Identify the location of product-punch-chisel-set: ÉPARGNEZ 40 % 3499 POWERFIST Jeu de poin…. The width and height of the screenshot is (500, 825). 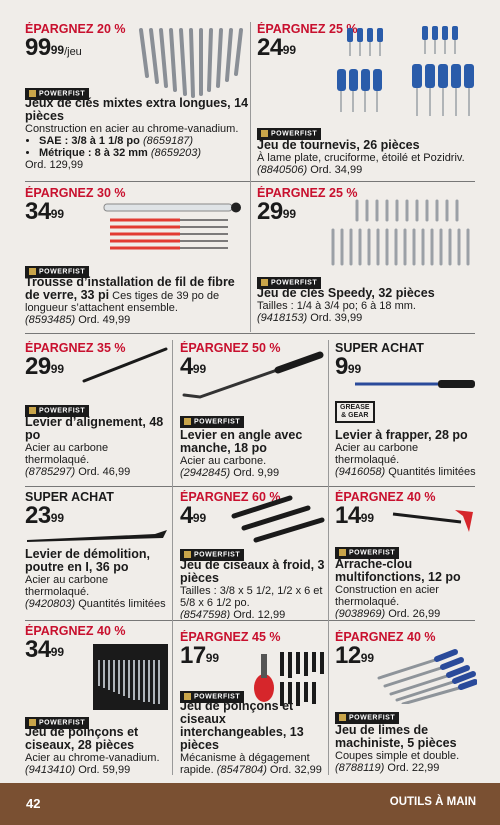
(97, 701).